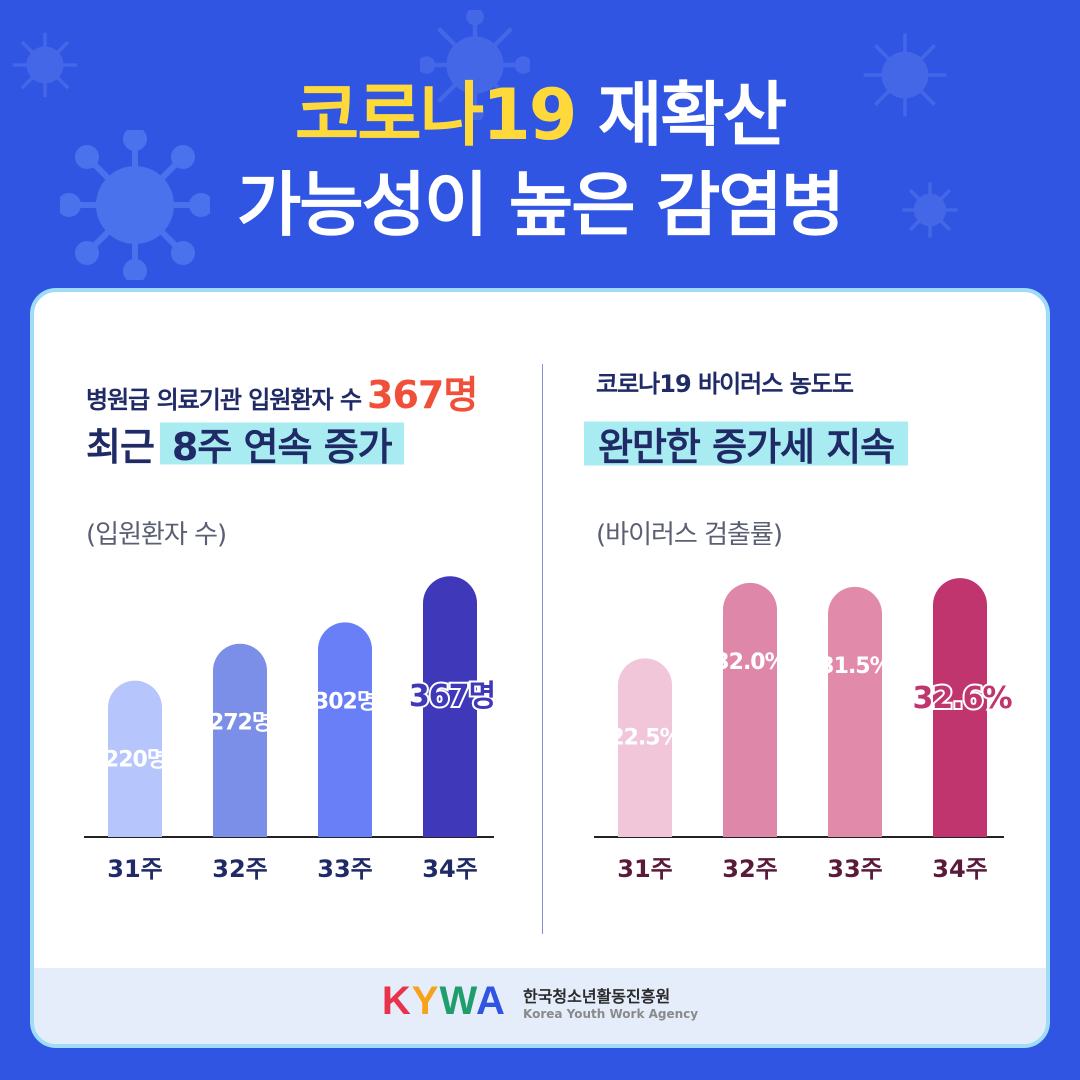 The image size is (1080, 1080). What do you see at coordinates (610, 1013) in the screenshot?
I see `org-name-en: Korea Youth Work Agency` at bounding box center [610, 1013].